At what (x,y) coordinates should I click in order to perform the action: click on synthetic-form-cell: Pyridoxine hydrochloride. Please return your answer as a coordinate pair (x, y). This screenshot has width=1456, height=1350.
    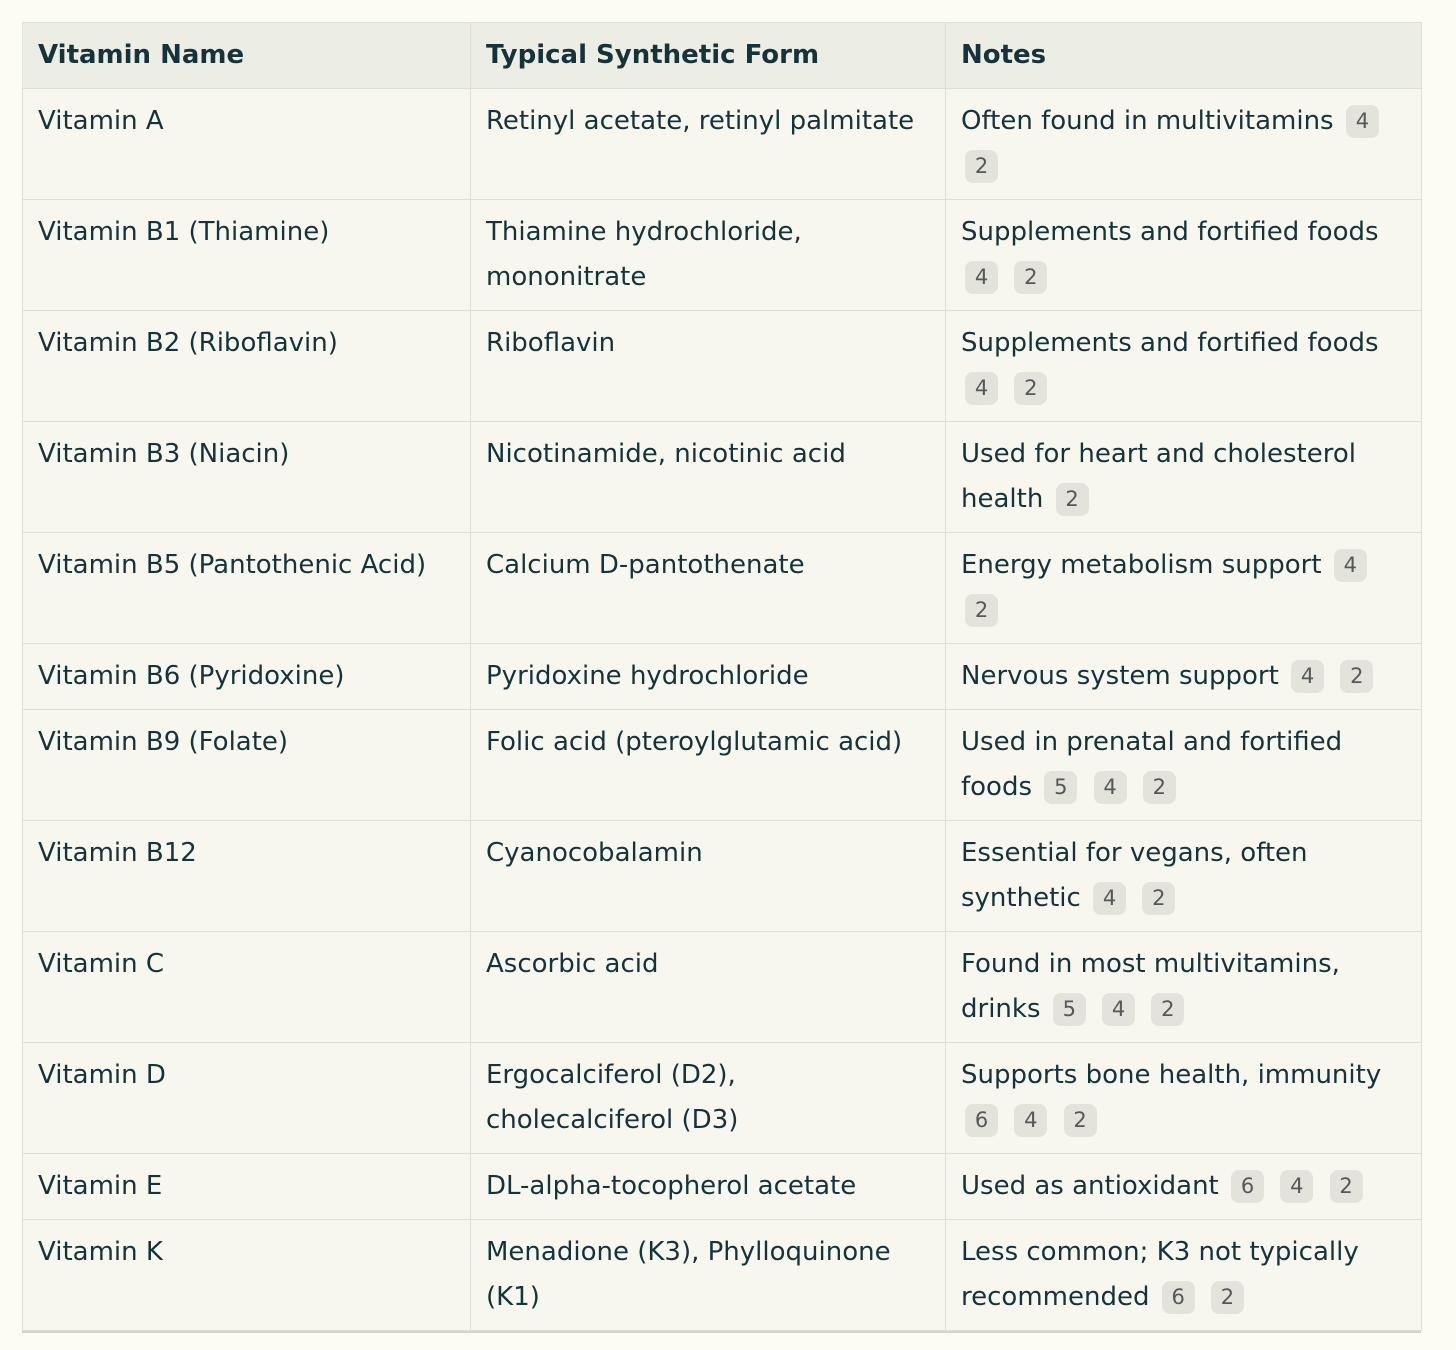
    Looking at the image, I should click on (708, 676).